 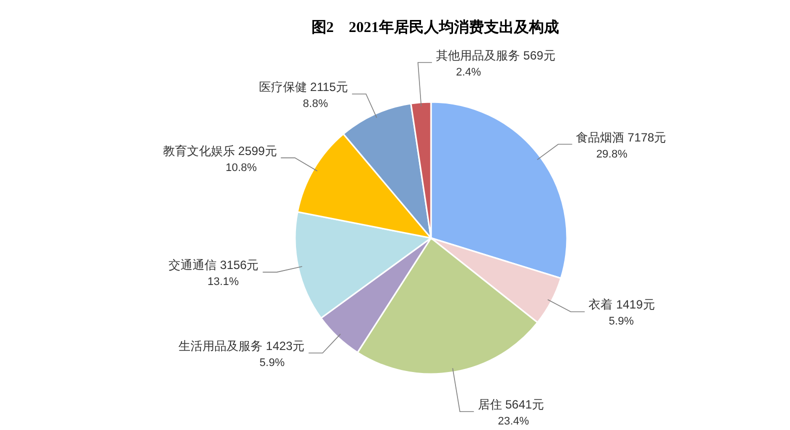 I want to click on slice-label: 交通通信 3156元 13.1%, so click(x=213, y=273).